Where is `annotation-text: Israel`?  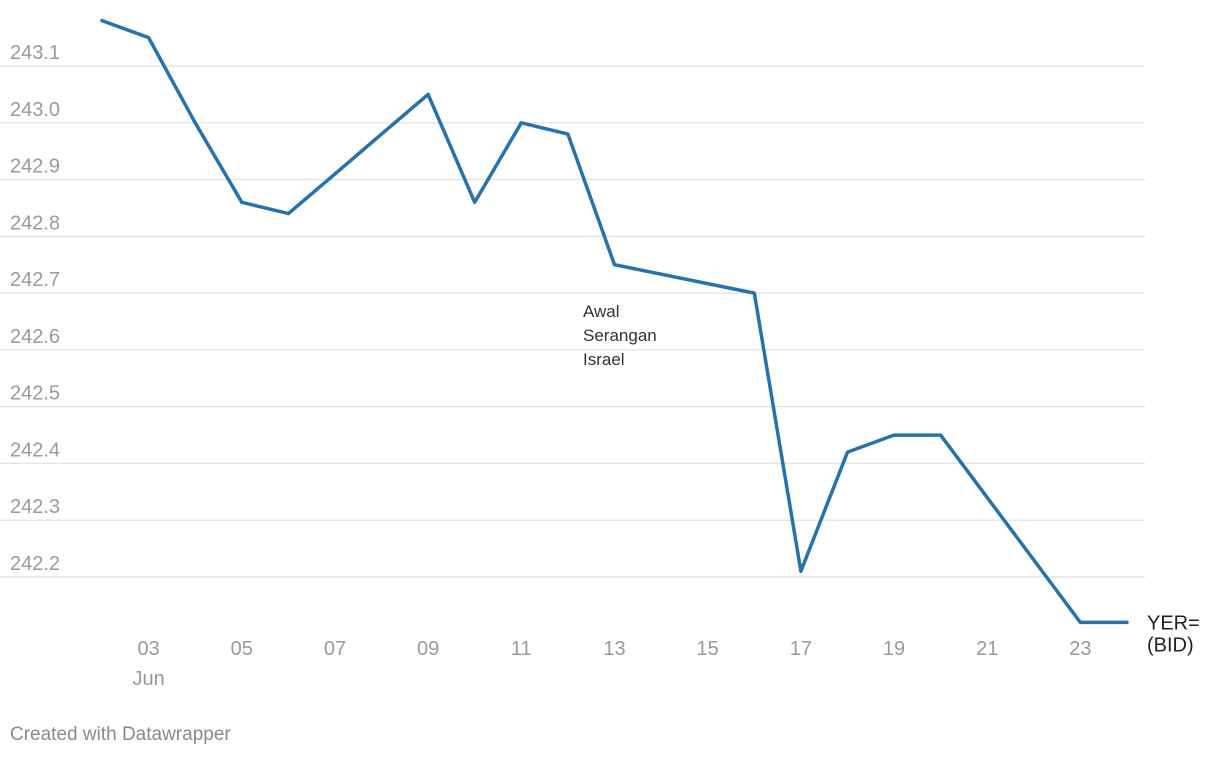
annotation-text: Israel is located at coordinates (604, 359).